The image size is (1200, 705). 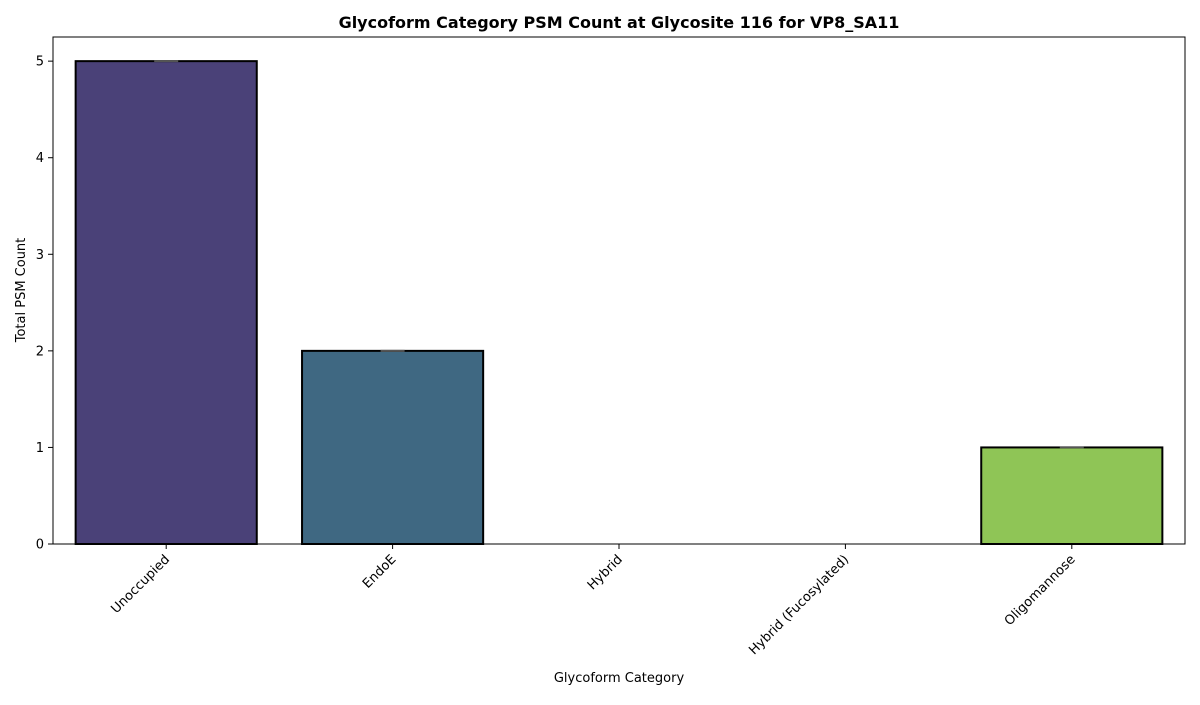 I want to click on bar-unoccupied, so click(x=166, y=303).